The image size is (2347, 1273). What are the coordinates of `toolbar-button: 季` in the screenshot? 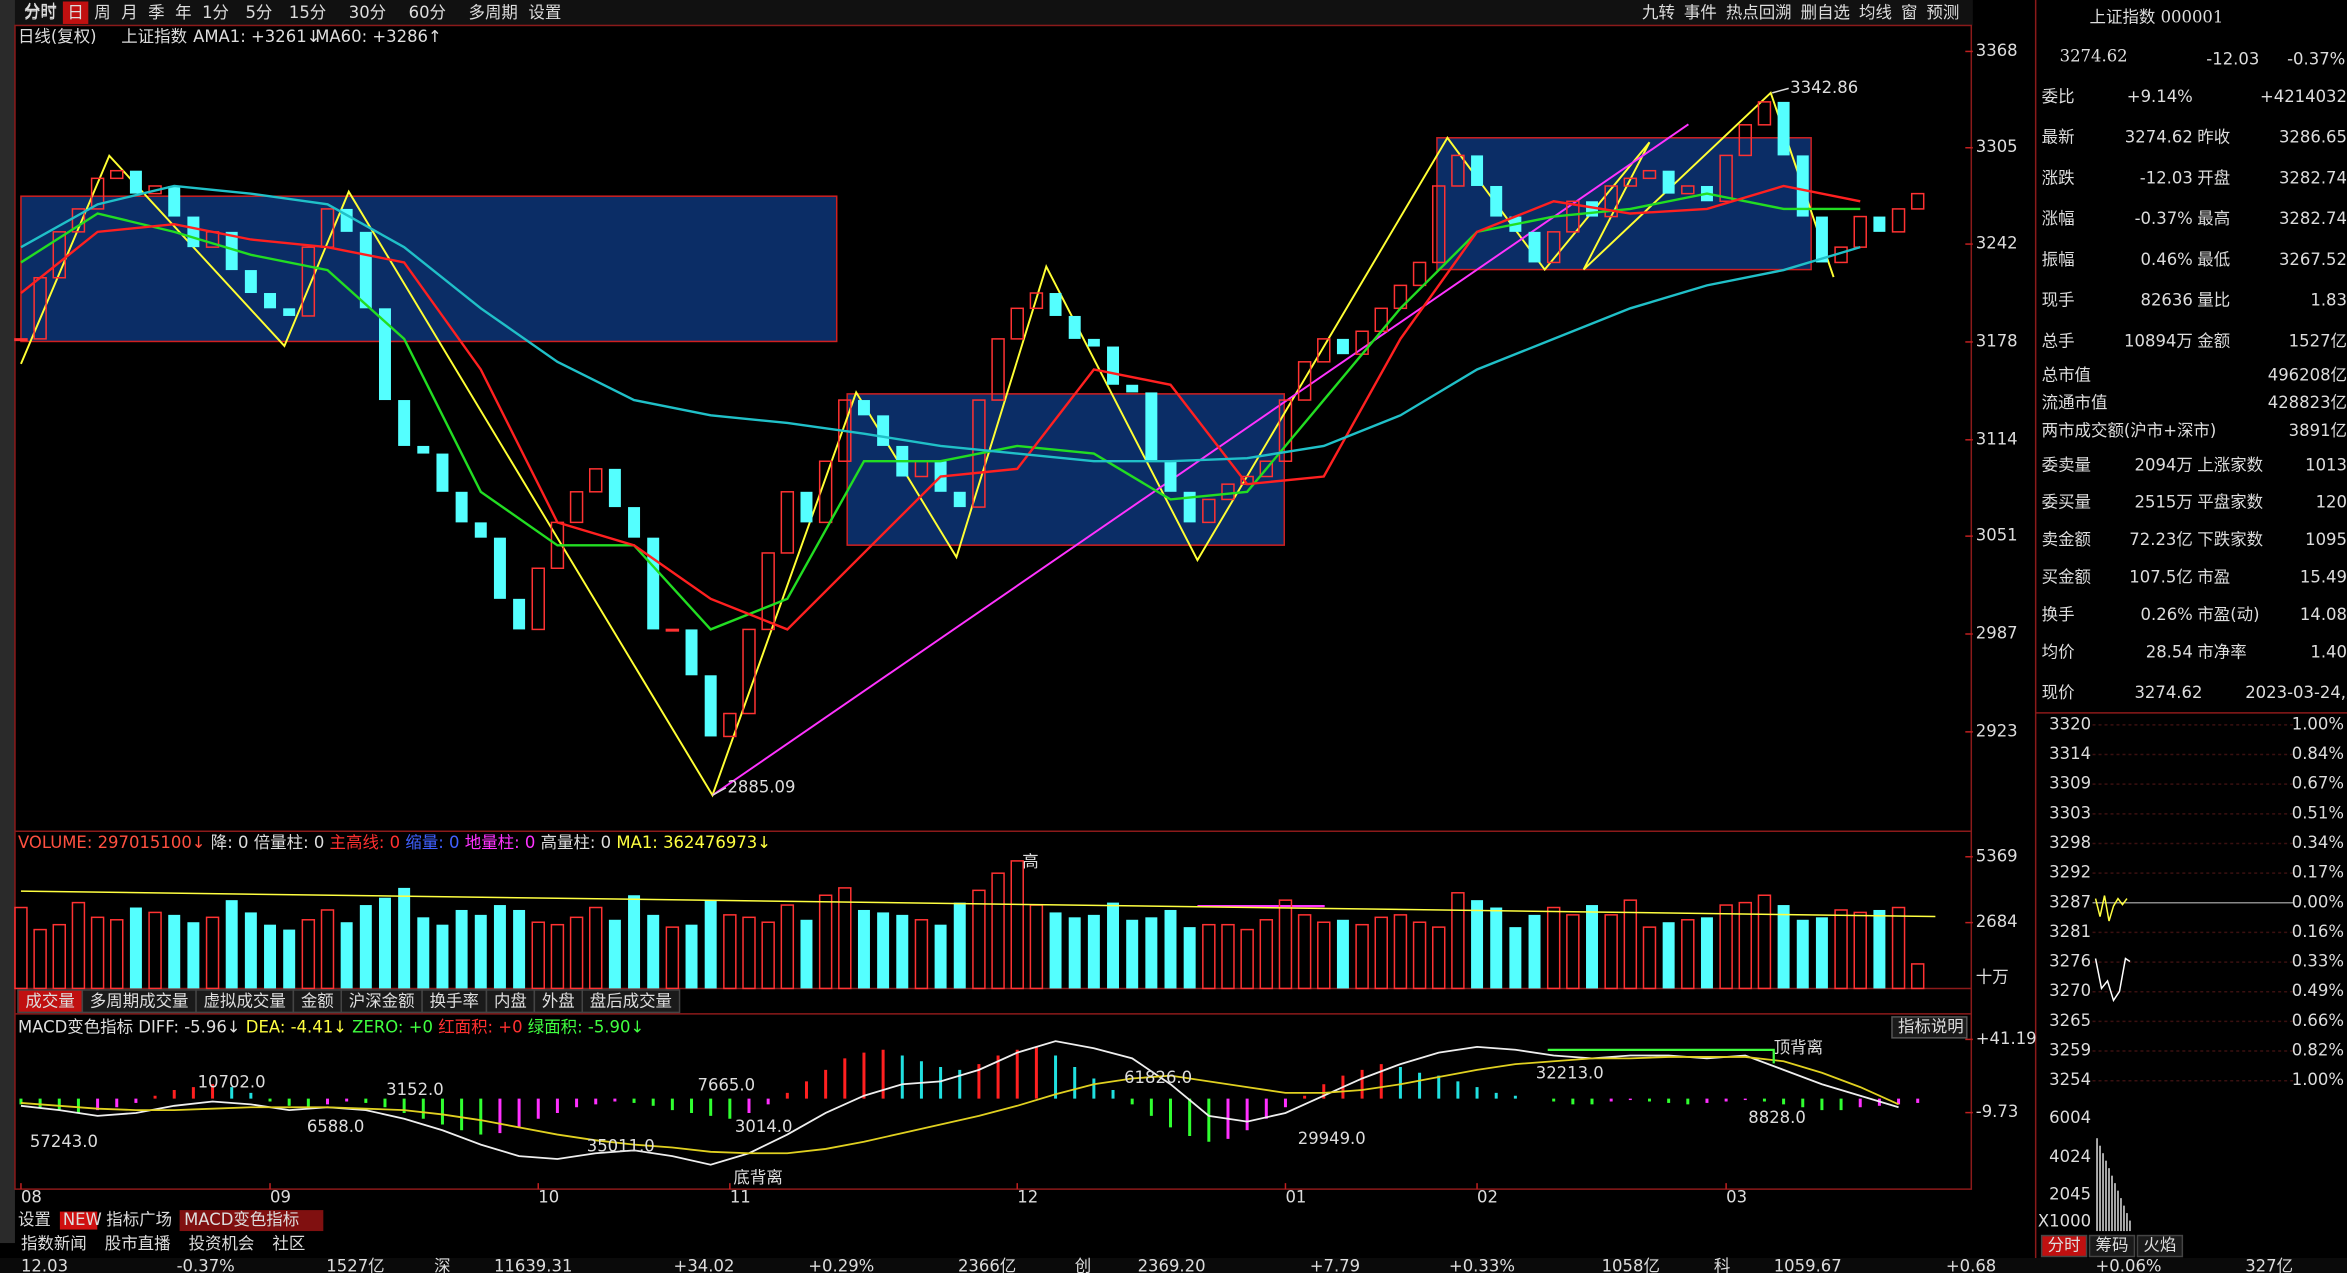 It's located at (156, 12).